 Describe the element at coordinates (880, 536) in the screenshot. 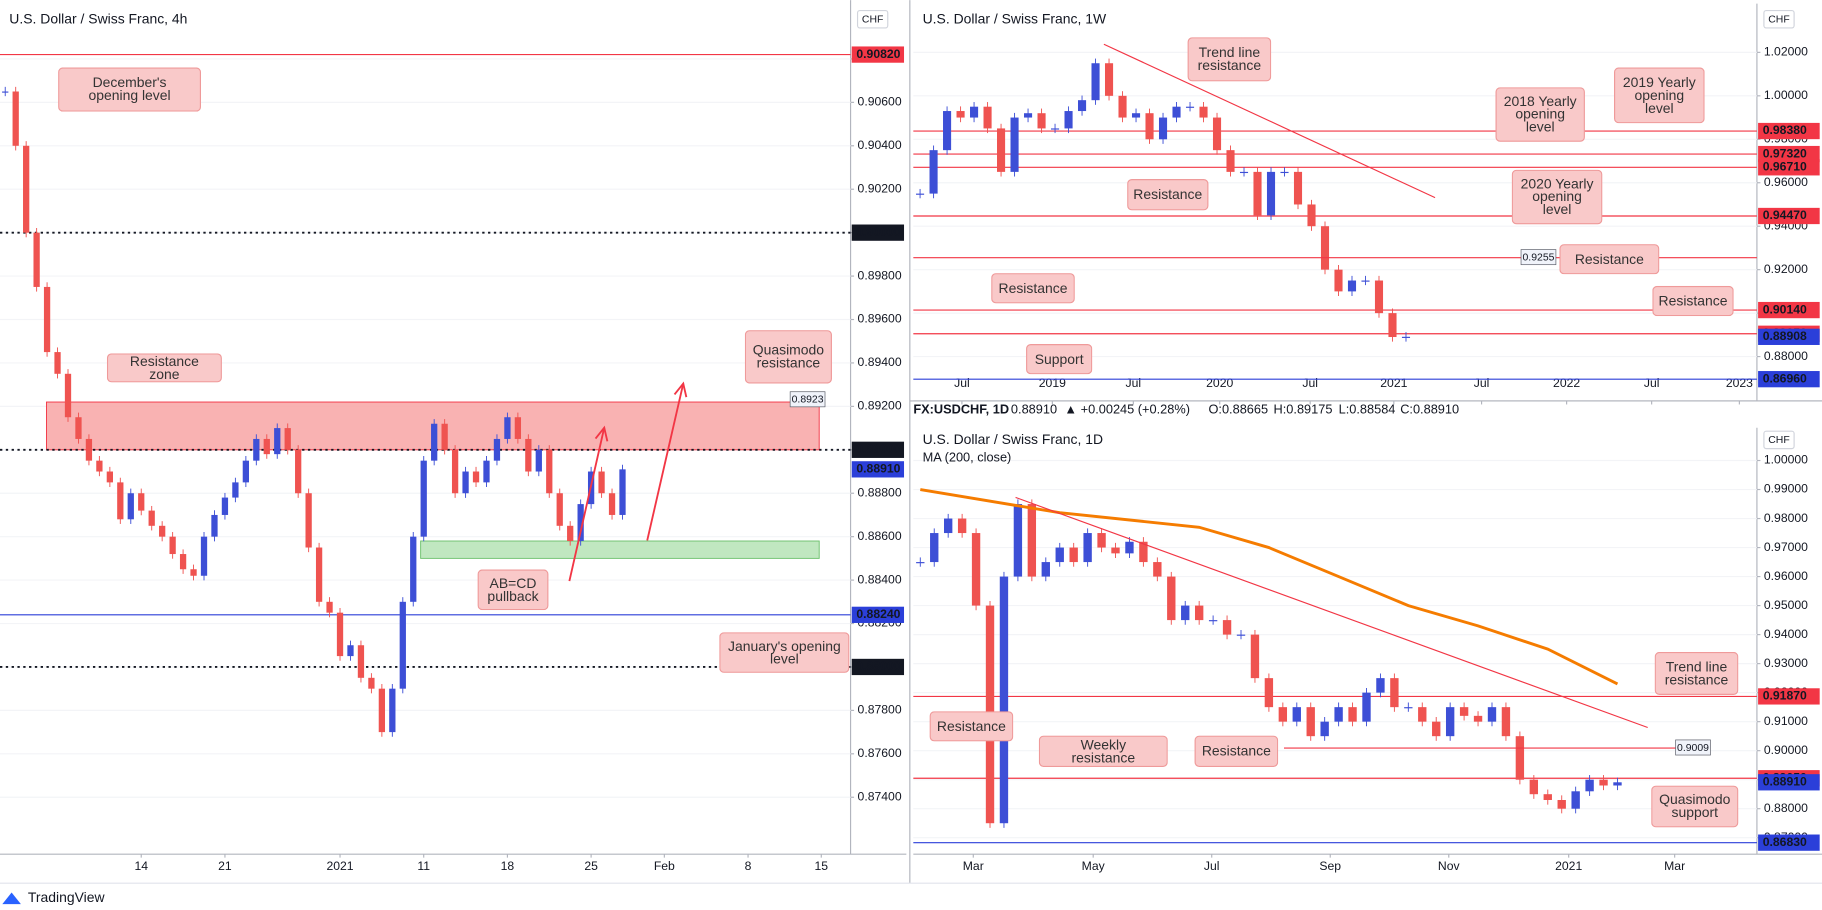

I see `y-tick-label: 0.88600` at that location.